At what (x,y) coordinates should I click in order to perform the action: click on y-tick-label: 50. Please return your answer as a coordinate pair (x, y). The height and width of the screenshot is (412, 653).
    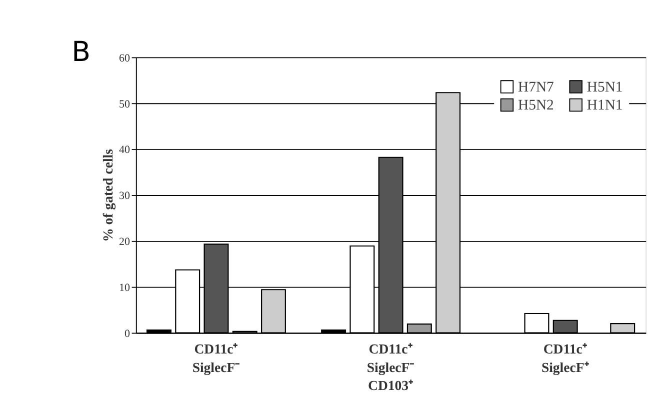
    Looking at the image, I should click on (124, 104).